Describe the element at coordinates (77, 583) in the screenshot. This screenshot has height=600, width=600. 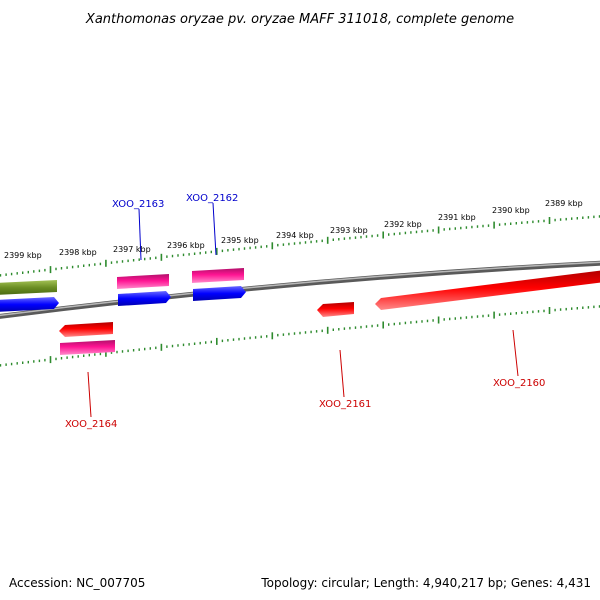
I see `accession-text: Accession: NC_007705` at that location.